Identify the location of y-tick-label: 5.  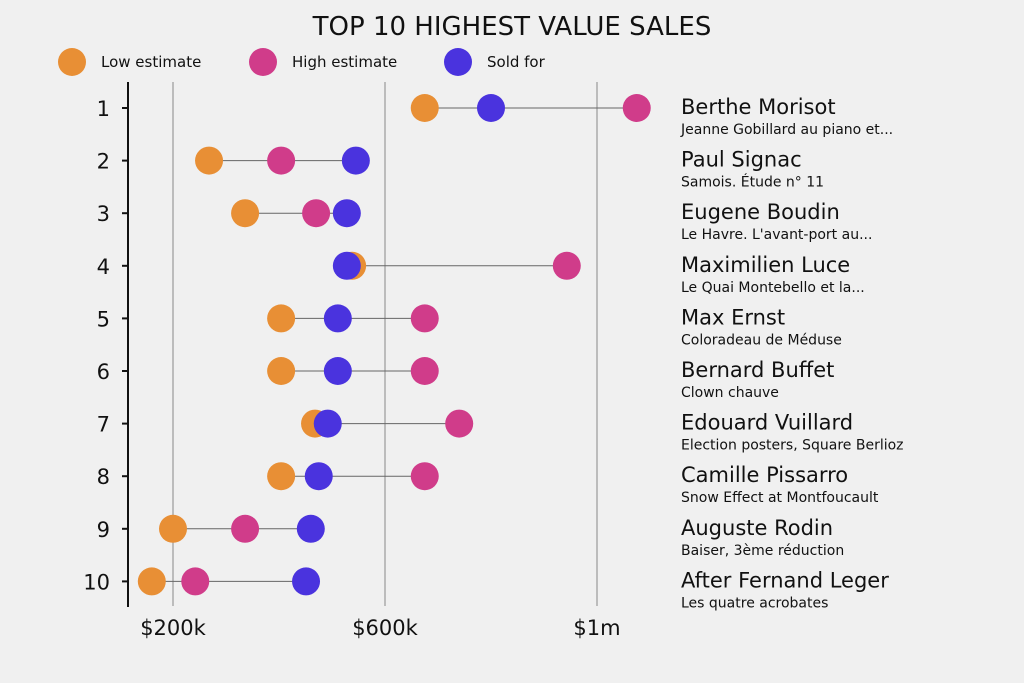
(103, 319).